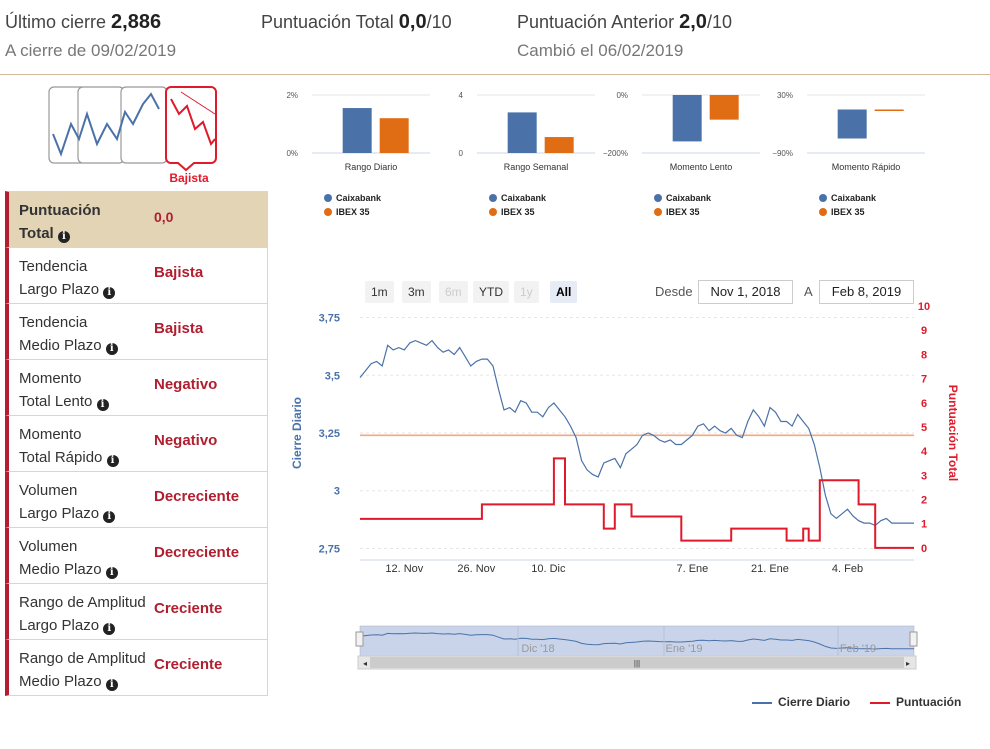 This screenshot has height=749, width=990. I want to click on last-close-value: 2,886, so click(136, 22).